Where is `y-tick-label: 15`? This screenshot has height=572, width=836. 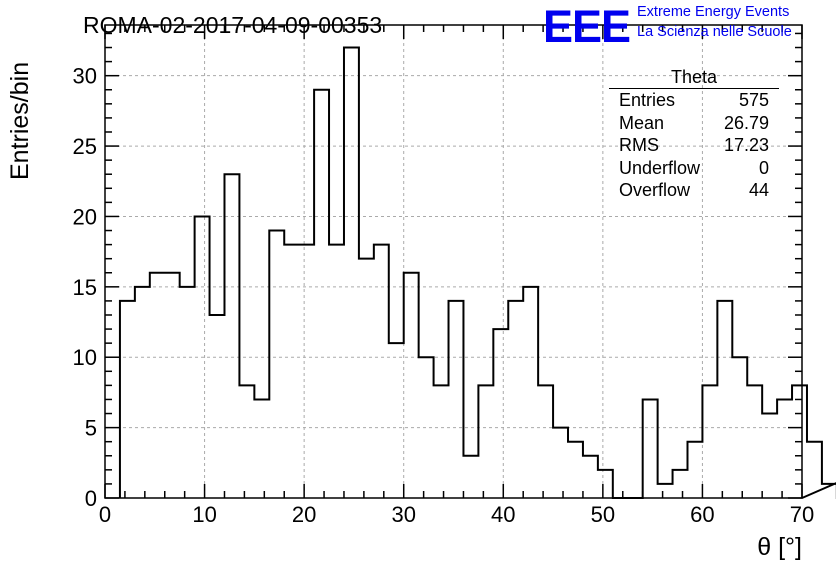 y-tick-label: 15 is located at coordinates (85, 287).